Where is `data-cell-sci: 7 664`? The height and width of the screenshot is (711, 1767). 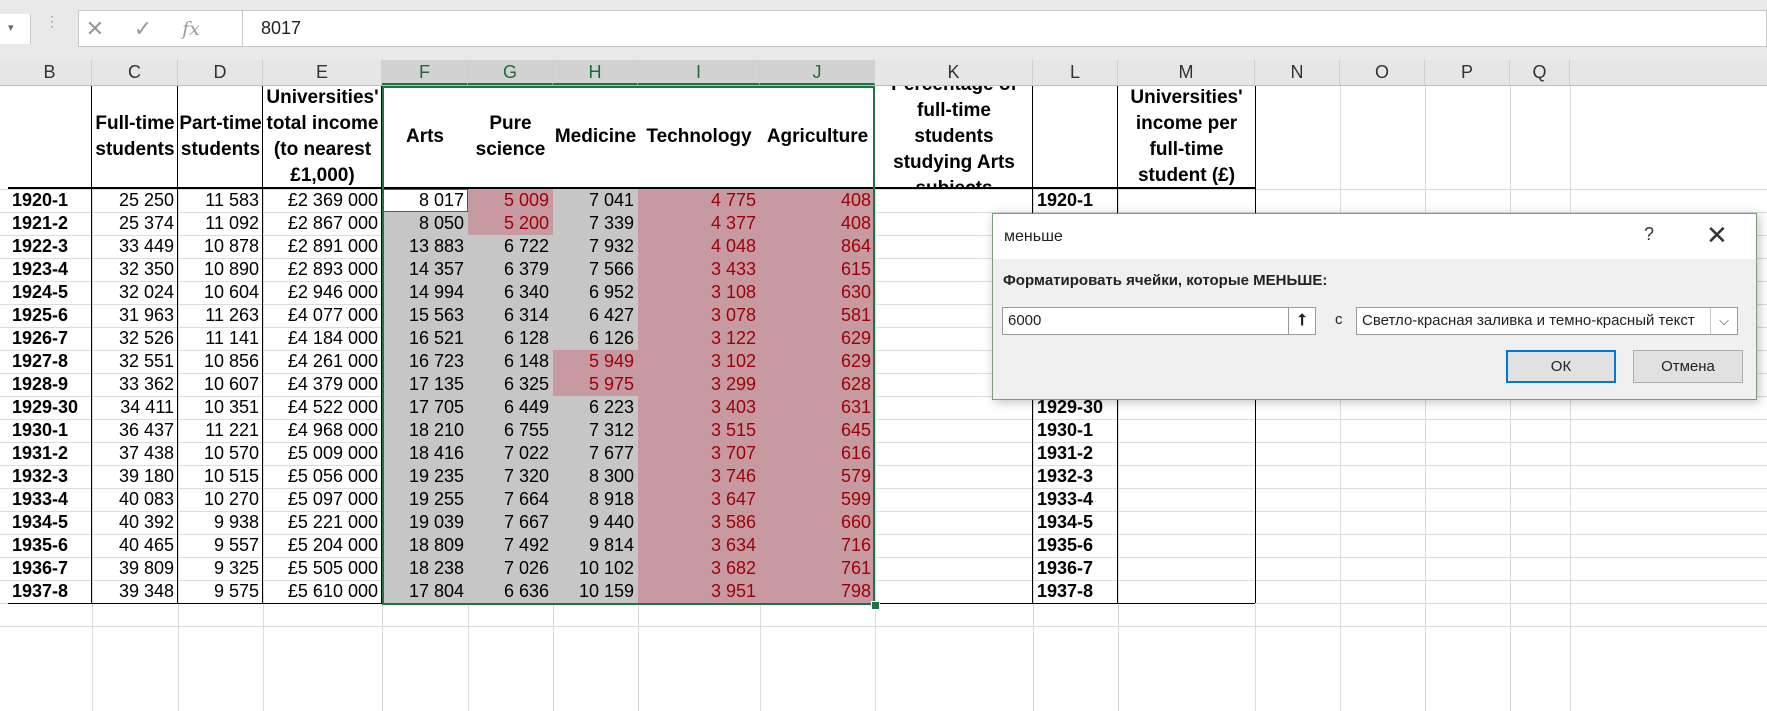
data-cell-sci: 7 664 is located at coordinates (510, 499).